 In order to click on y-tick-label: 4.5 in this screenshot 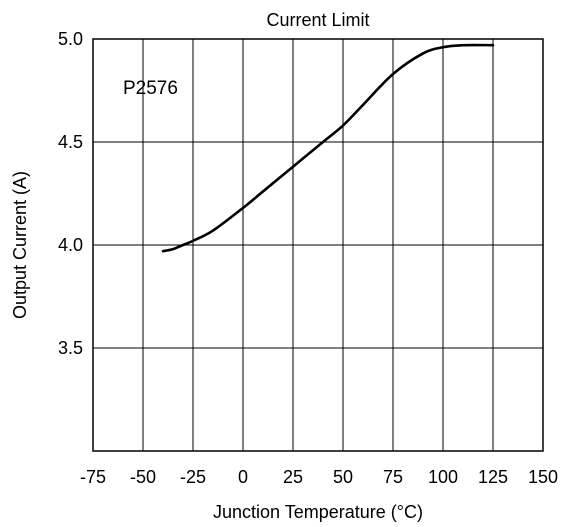, I will do `click(70, 142)`.